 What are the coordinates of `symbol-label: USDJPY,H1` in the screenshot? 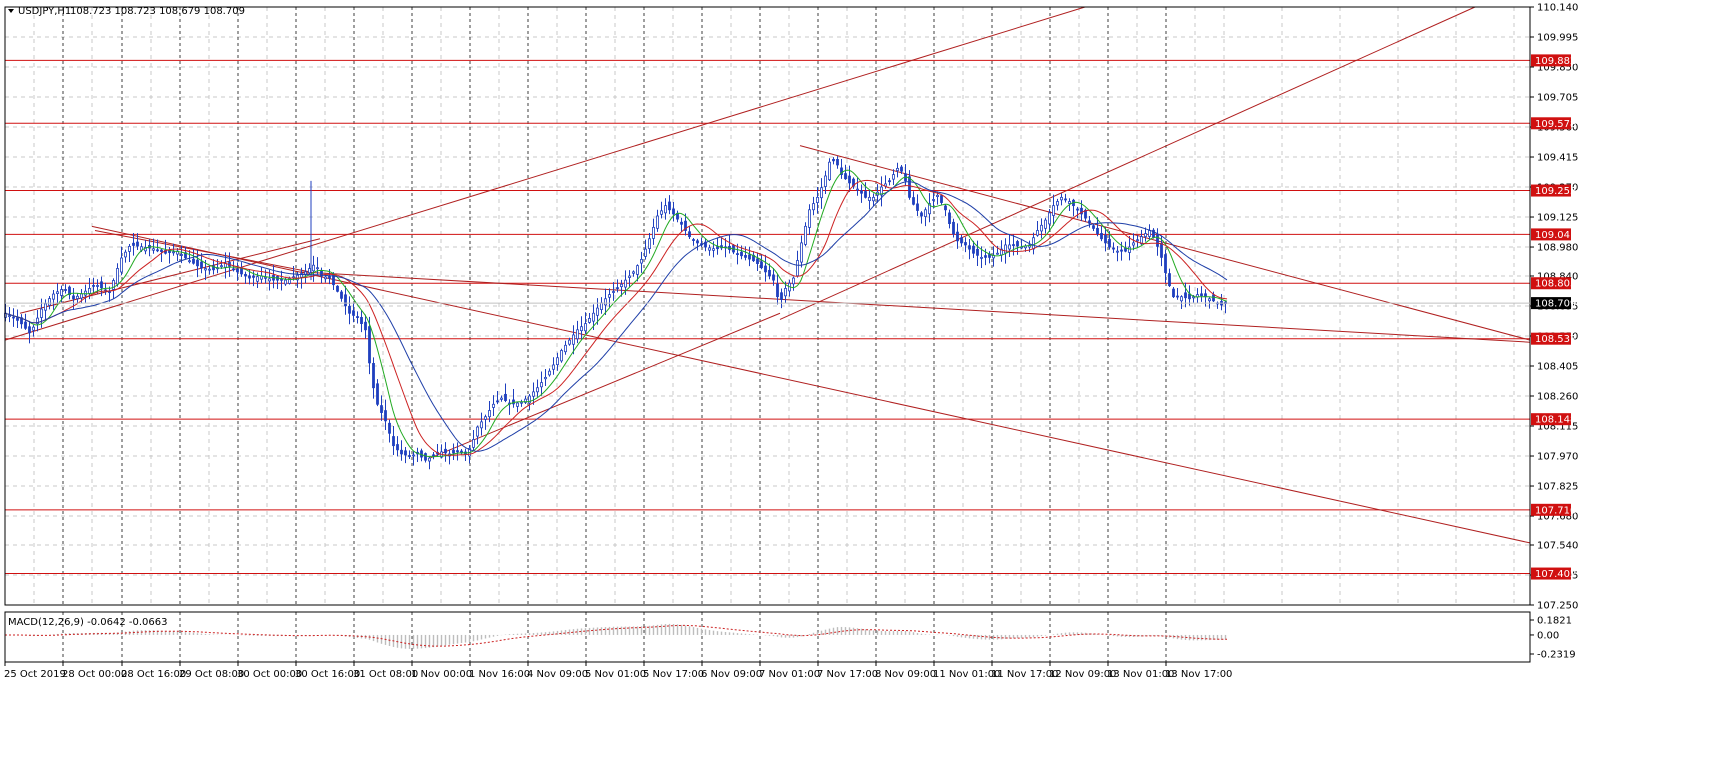 It's located at (44, 11).